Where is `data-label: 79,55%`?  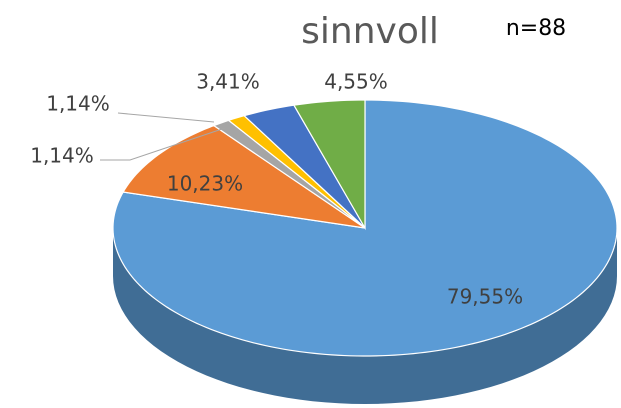 data-label: 79,55% is located at coordinates (485, 297).